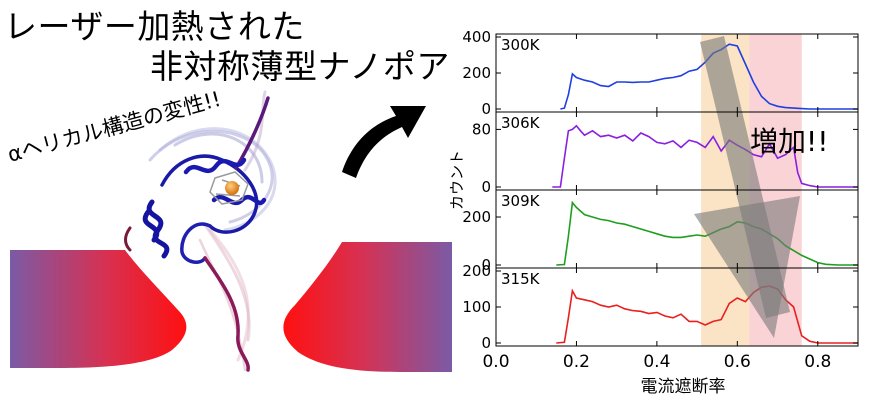  Describe the element at coordinates (367, 307) in the screenshot. I see `nanopore-membrane-right` at that location.